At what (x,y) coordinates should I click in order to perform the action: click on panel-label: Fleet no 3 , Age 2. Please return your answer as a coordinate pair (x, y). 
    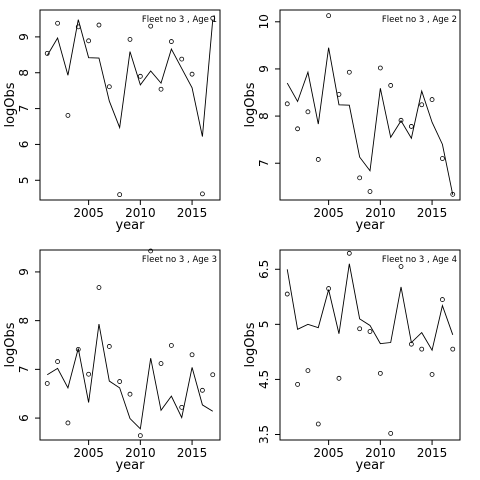
    Looking at the image, I should click on (419, 20).